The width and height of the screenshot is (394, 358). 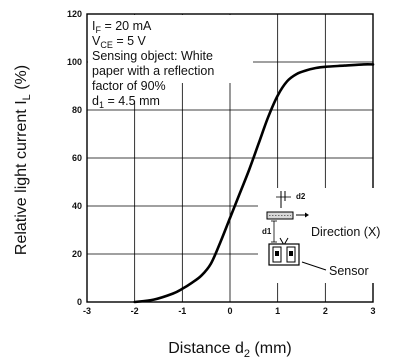 I want to click on x-tick-label: 3, so click(x=372, y=311).